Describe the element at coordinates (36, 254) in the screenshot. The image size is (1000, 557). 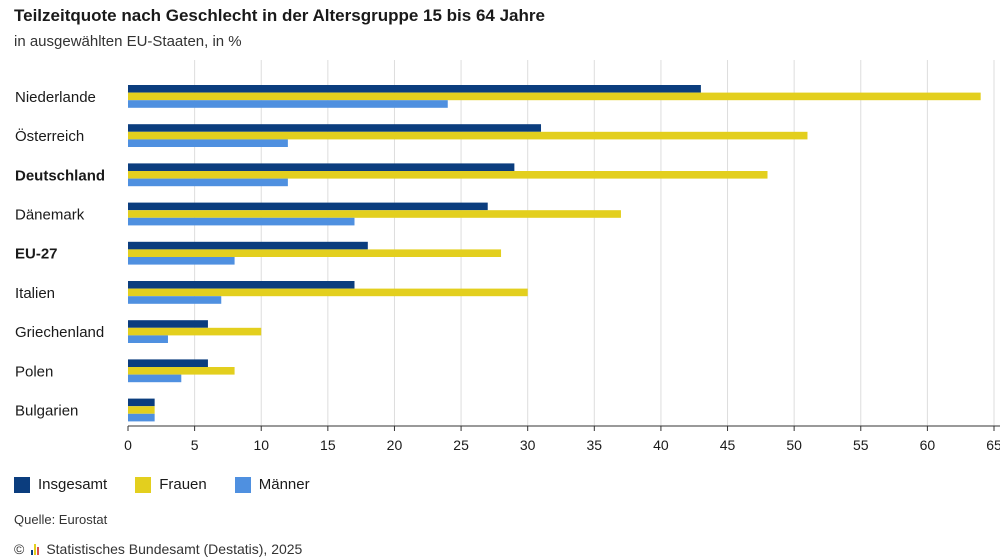
I see `category-label-eu-27: EU-27` at that location.